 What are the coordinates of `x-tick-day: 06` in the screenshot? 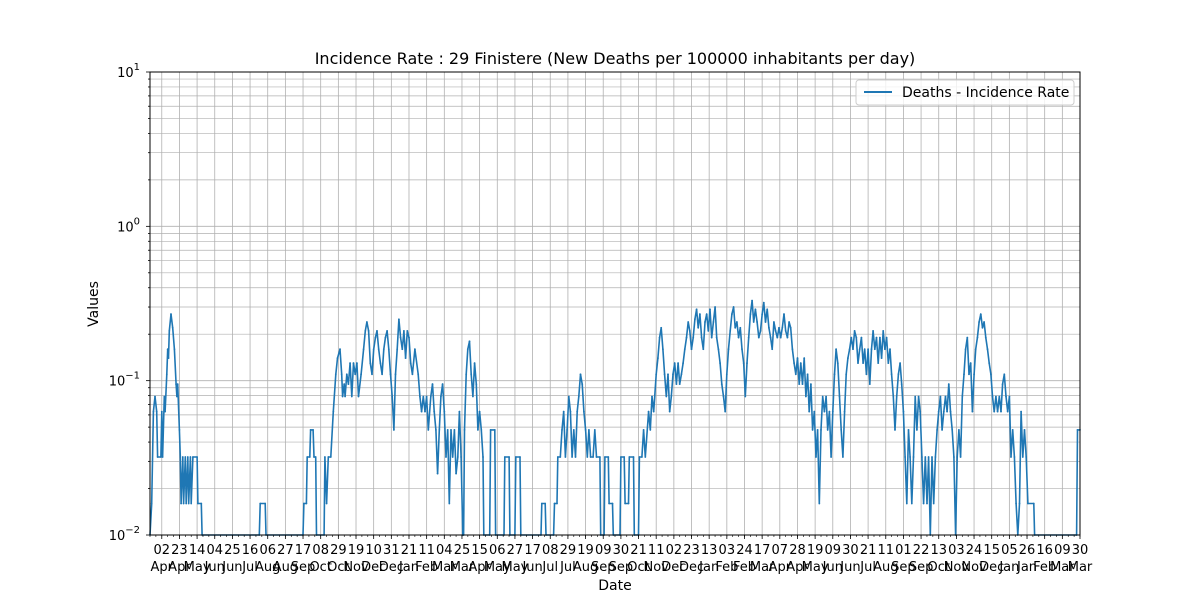 It's located at (267, 550).